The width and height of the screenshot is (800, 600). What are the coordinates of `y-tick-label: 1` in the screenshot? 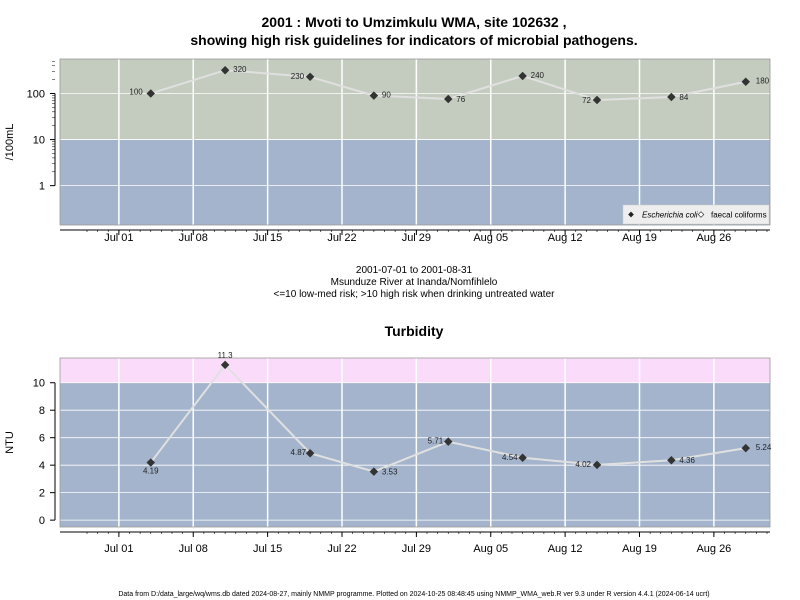 It's located at (42, 187).